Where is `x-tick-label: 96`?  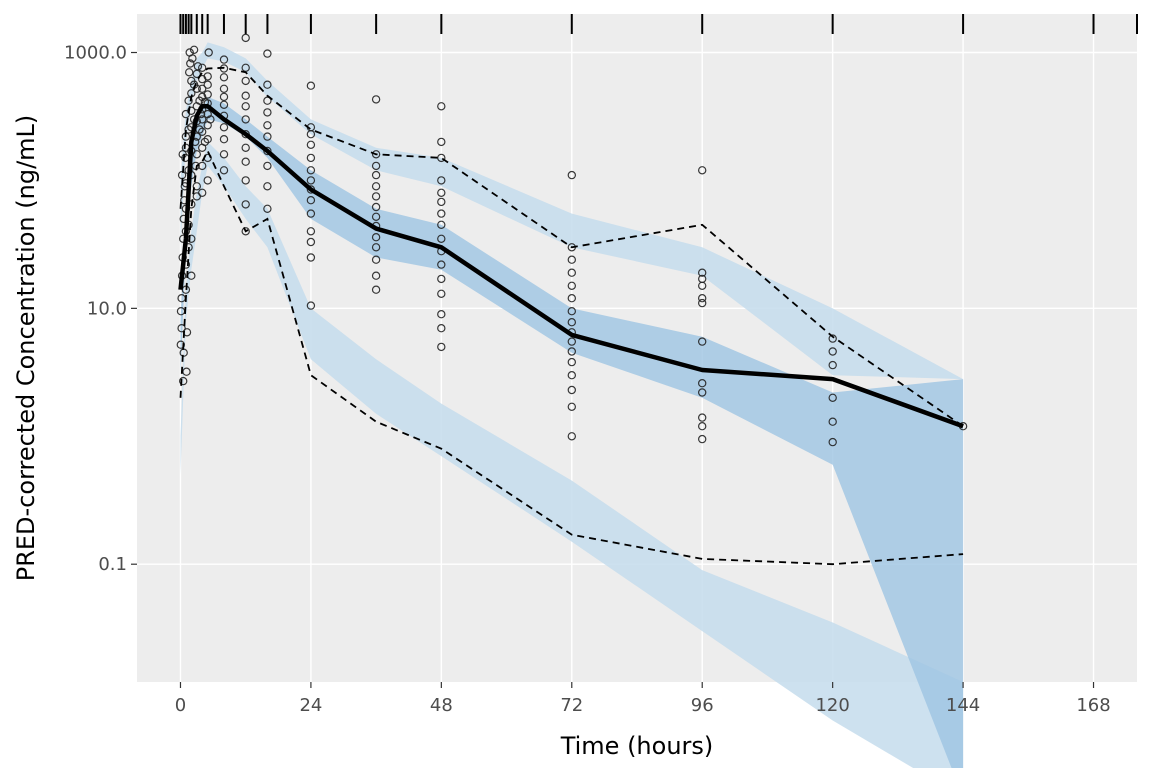 x-tick-label: 96 is located at coordinates (702, 705).